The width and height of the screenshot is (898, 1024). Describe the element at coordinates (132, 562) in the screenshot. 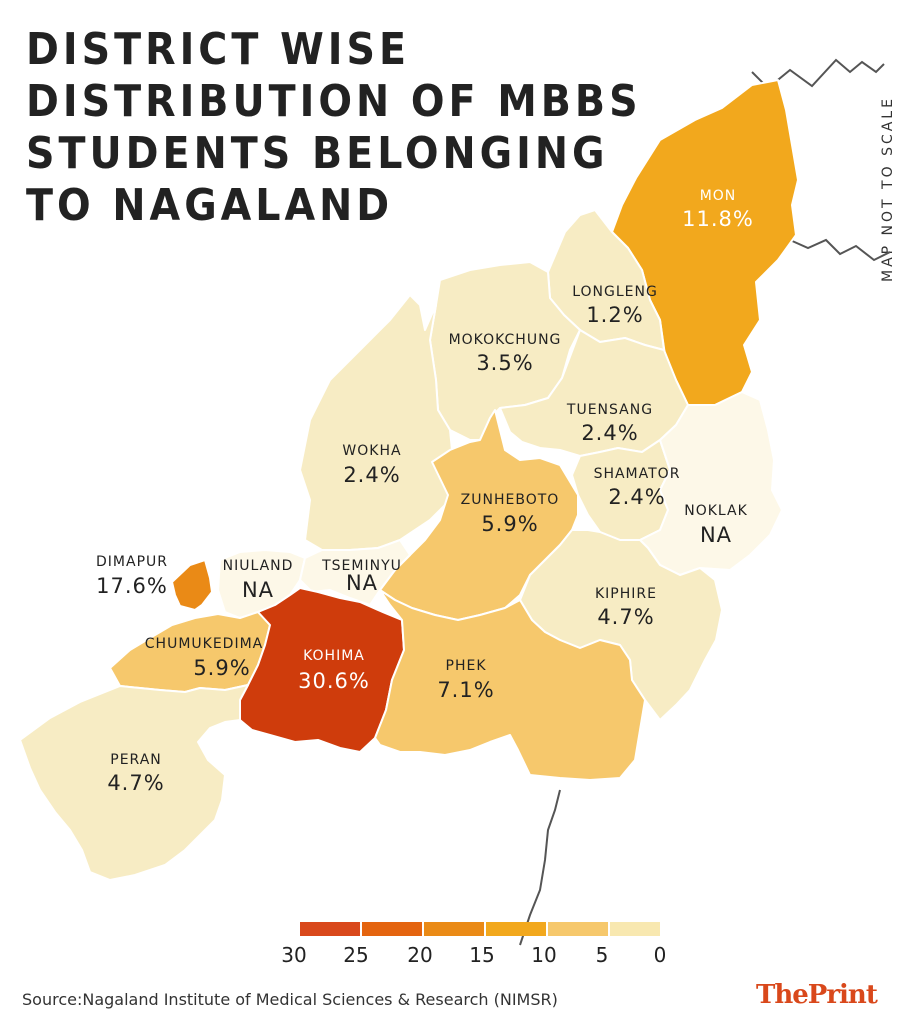

I see `label-dimapur-name: DIMAPUR` at that location.